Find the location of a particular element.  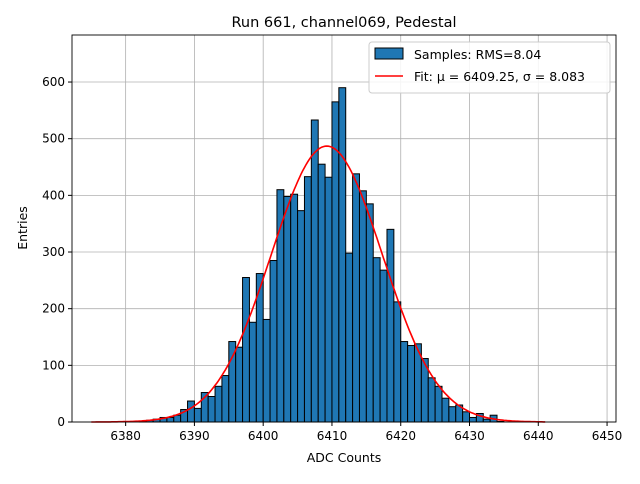

legend-box is located at coordinates (489, 67).